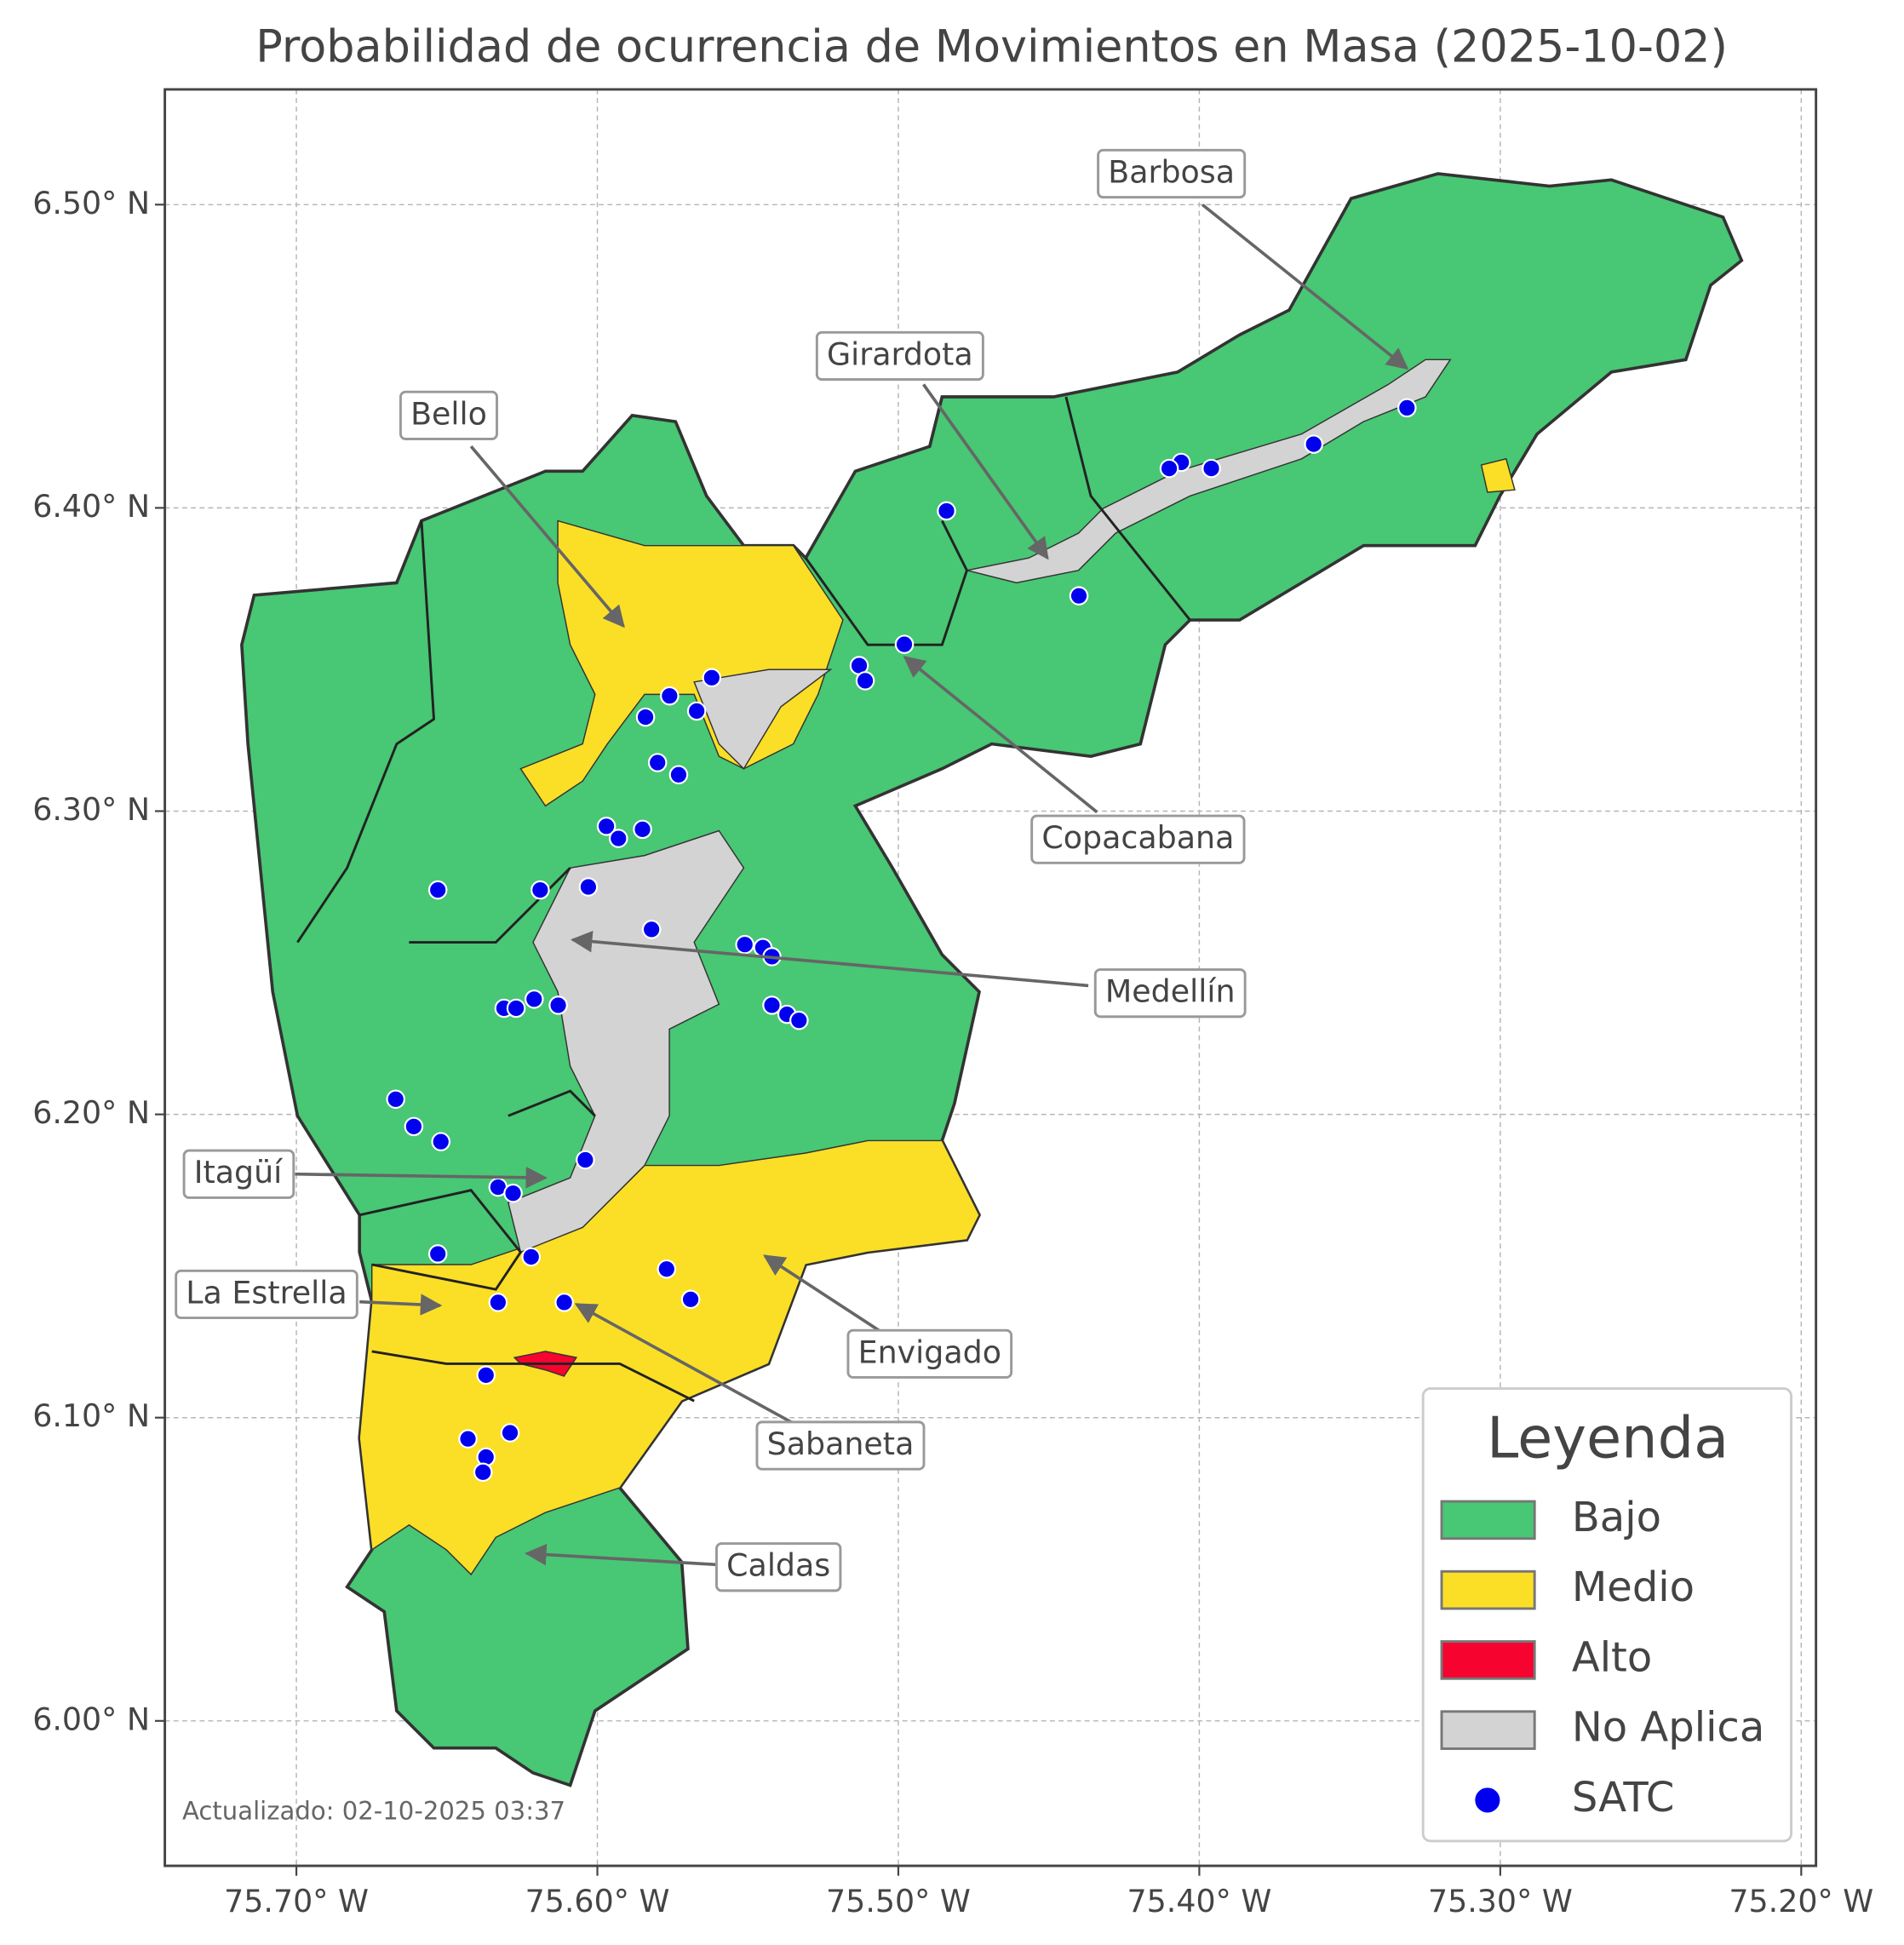 Image resolution: width=1904 pixels, height=1945 pixels. What do you see at coordinates (296, 1901) in the screenshot?
I see `x-tick-label: 75.70° W` at bounding box center [296, 1901].